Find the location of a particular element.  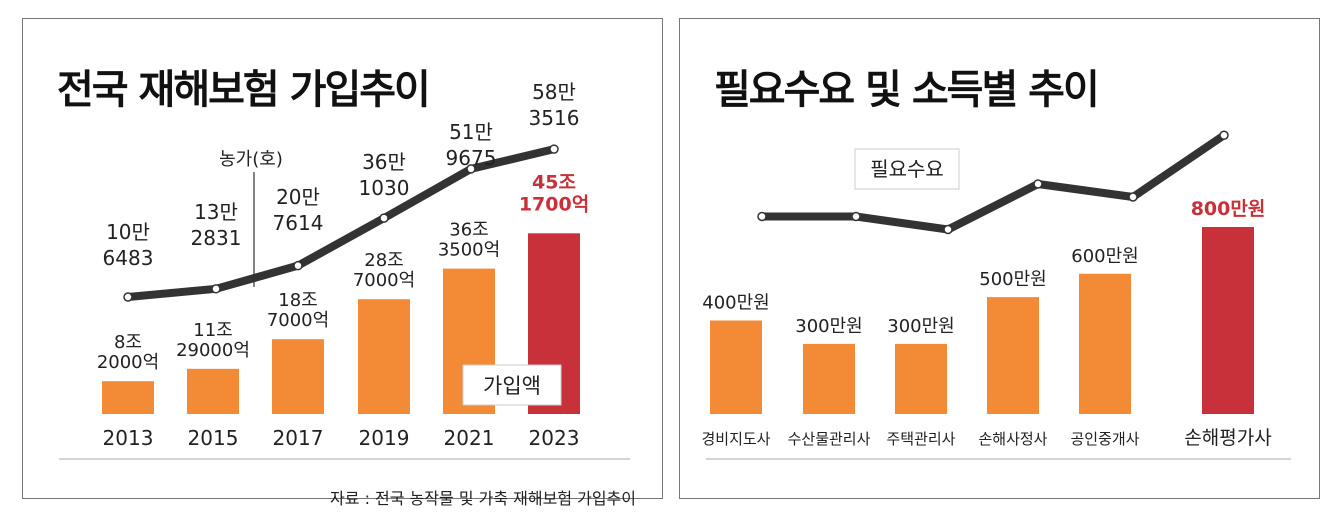

line-value-label: 51만 9675 is located at coordinates (471, 145).